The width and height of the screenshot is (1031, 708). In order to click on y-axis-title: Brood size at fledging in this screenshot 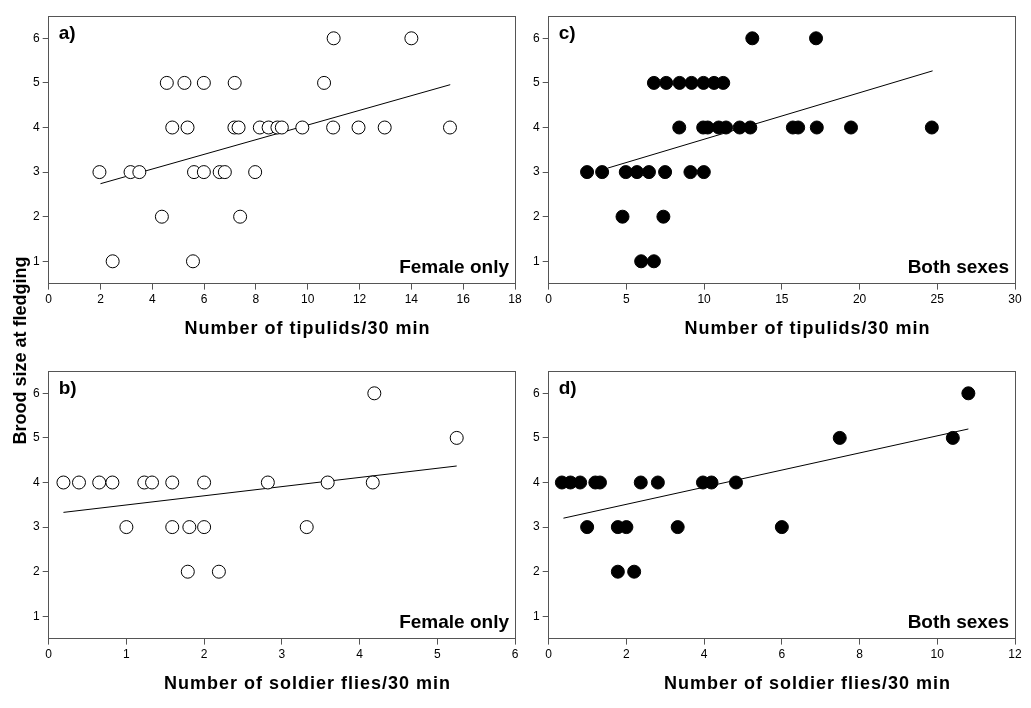, I will do `click(20, 351)`.